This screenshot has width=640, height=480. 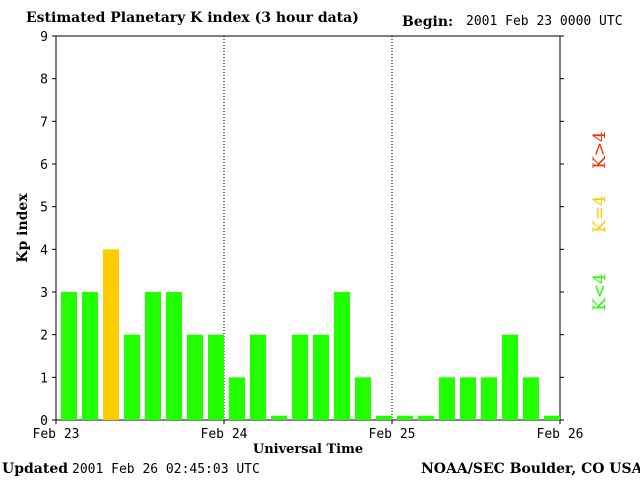 I want to click on begin-label: Begin:, so click(x=428, y=22).